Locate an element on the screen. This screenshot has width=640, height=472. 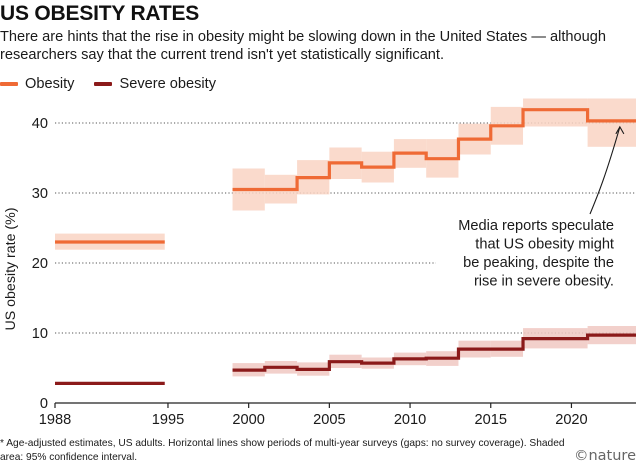
x-tick-label-2000: 2000 is located at coordinates (248, 420).